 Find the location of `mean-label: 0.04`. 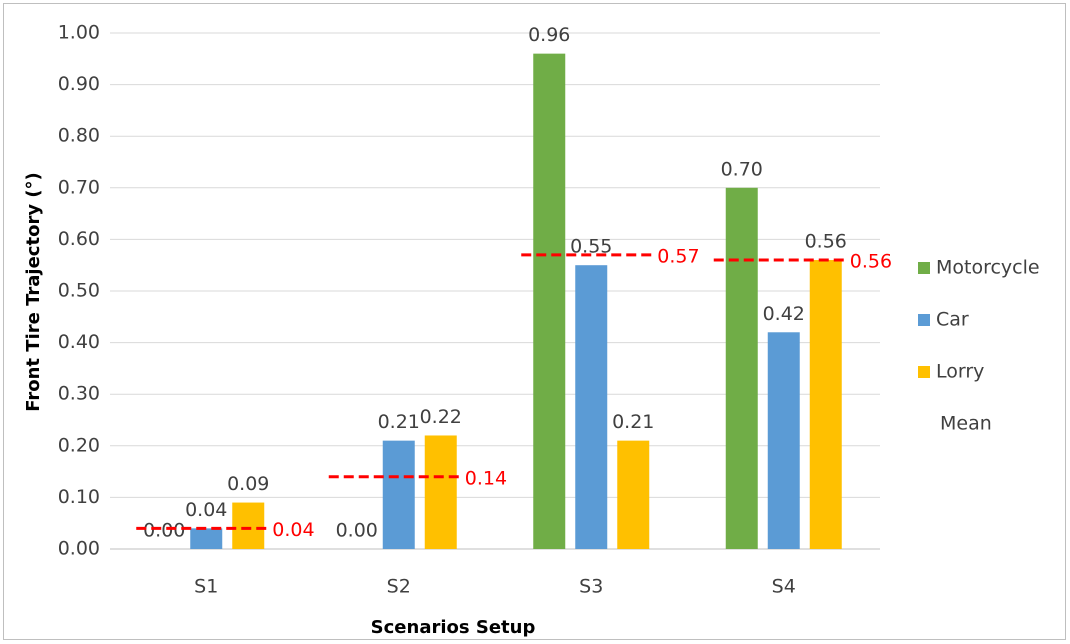

mean-label: 0.04 is located at coordinates (293, 530).